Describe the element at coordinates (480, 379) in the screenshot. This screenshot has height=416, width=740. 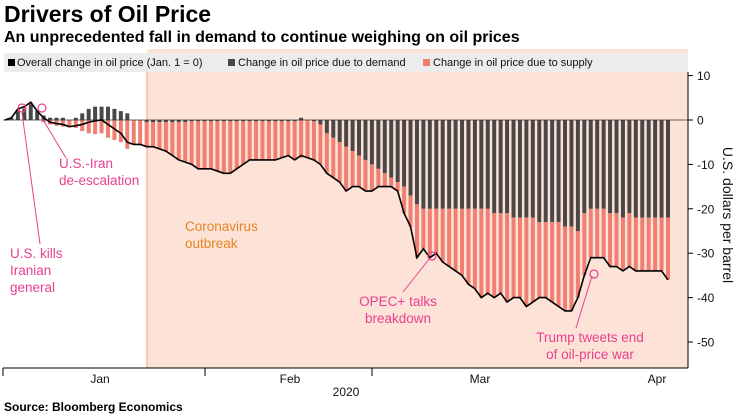
I see `x-tick-label: Mar` at that location.